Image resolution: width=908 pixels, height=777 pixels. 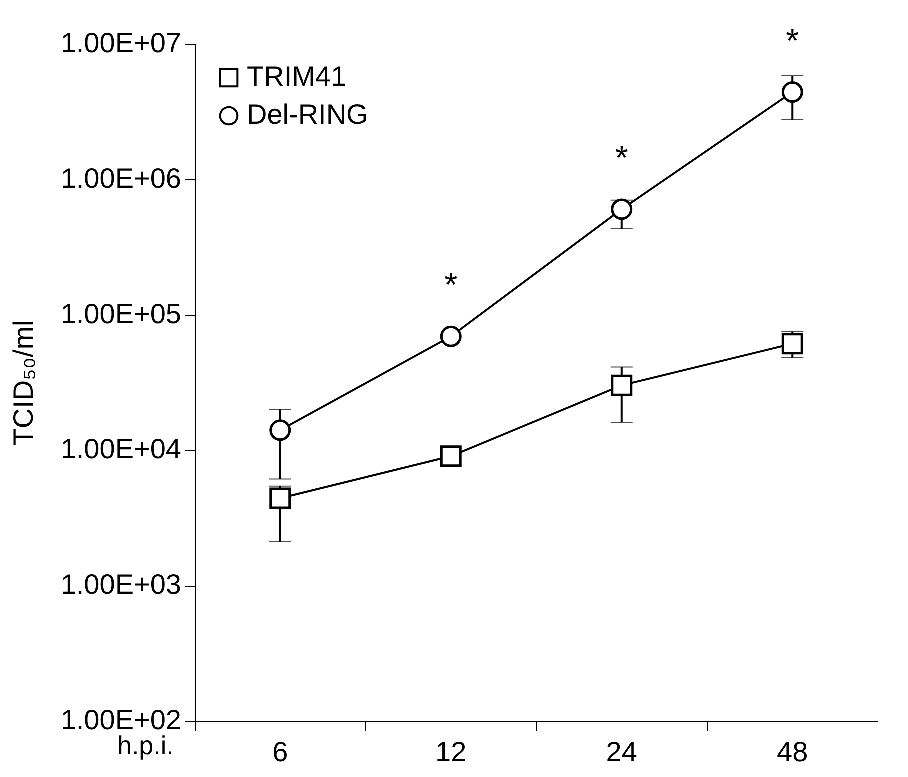 What do you see at coordinates (121, 43) in the screenshot?
I see `y-tick-label: 1.00E+07` at bounding box center [121, 43].